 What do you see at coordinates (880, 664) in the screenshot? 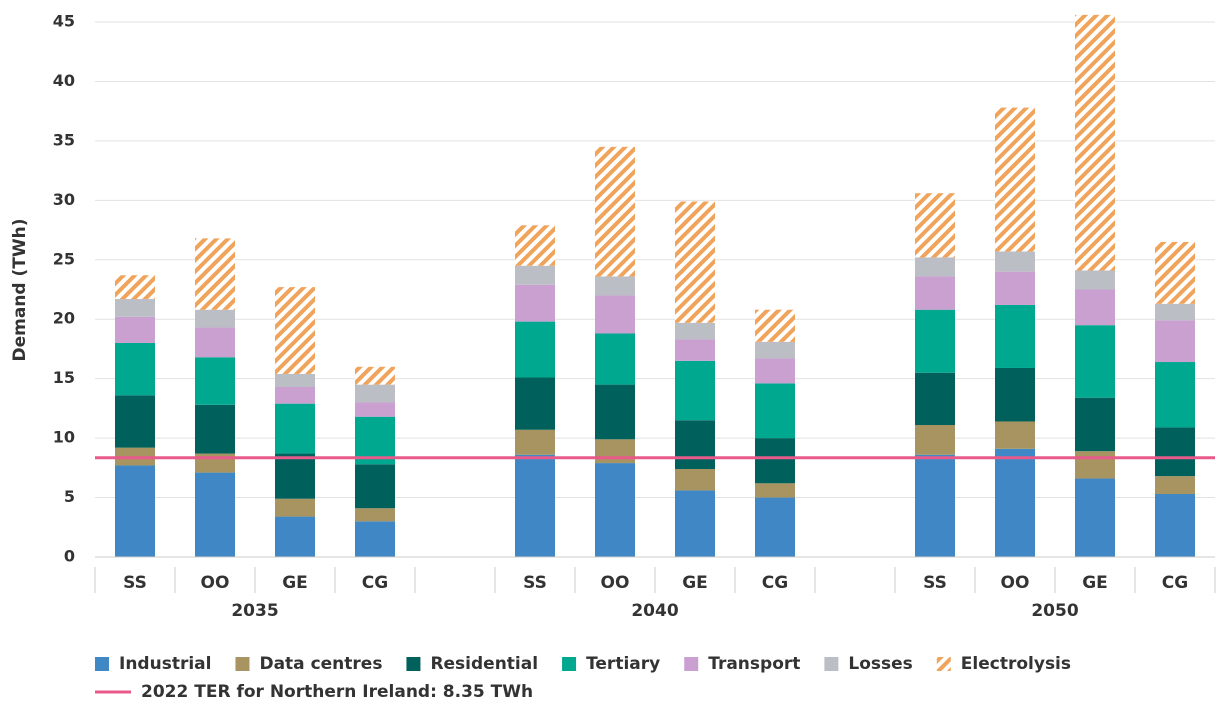
I see `legend-label: Losses` at bounding box center [880, 664].